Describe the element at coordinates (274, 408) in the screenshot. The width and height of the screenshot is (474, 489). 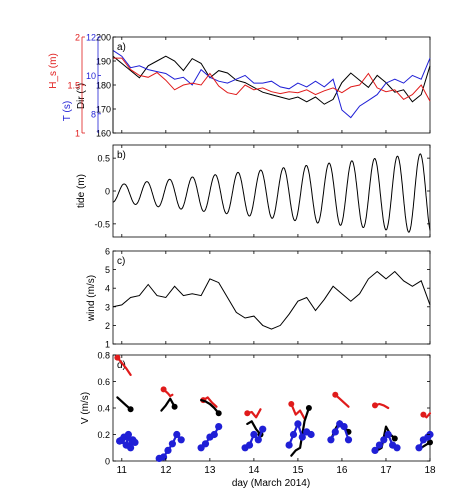
I see `panel-d-series` at that location.